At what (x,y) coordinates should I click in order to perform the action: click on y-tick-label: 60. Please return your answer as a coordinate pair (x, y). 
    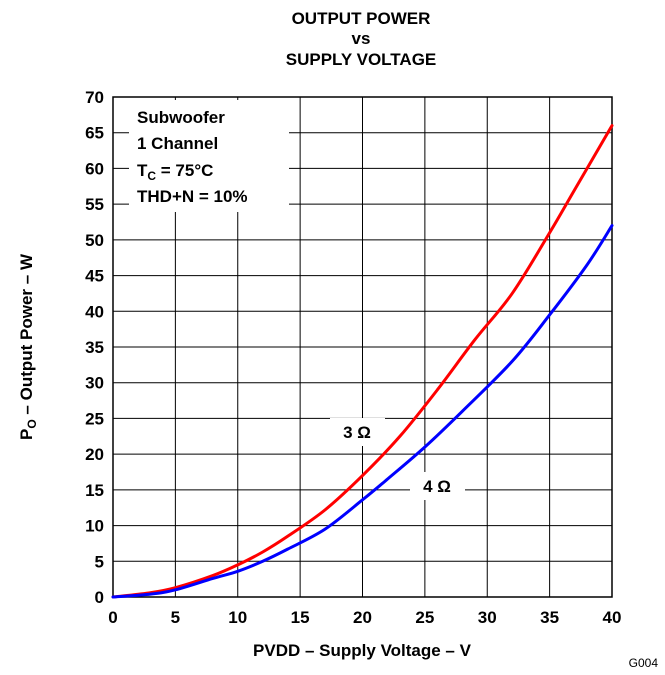
    Looking at the image, I should click on (94, 168).